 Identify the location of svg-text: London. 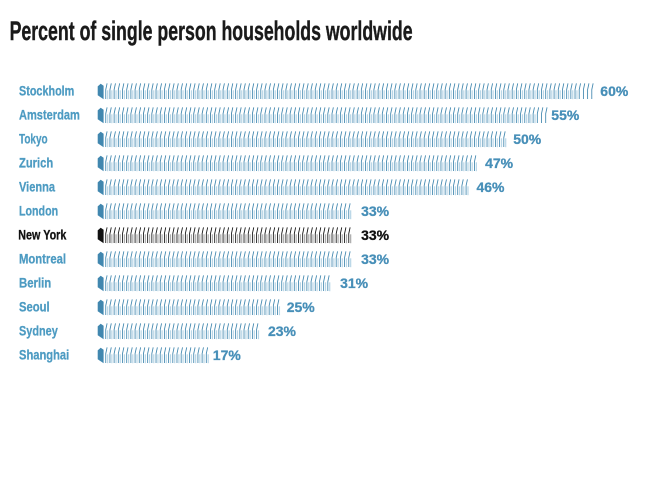
(38, 211).